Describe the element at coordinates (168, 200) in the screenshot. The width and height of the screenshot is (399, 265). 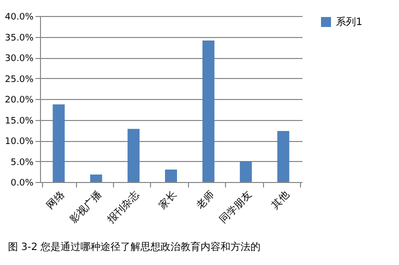
I see `x-tick-label: 家长` at that location.